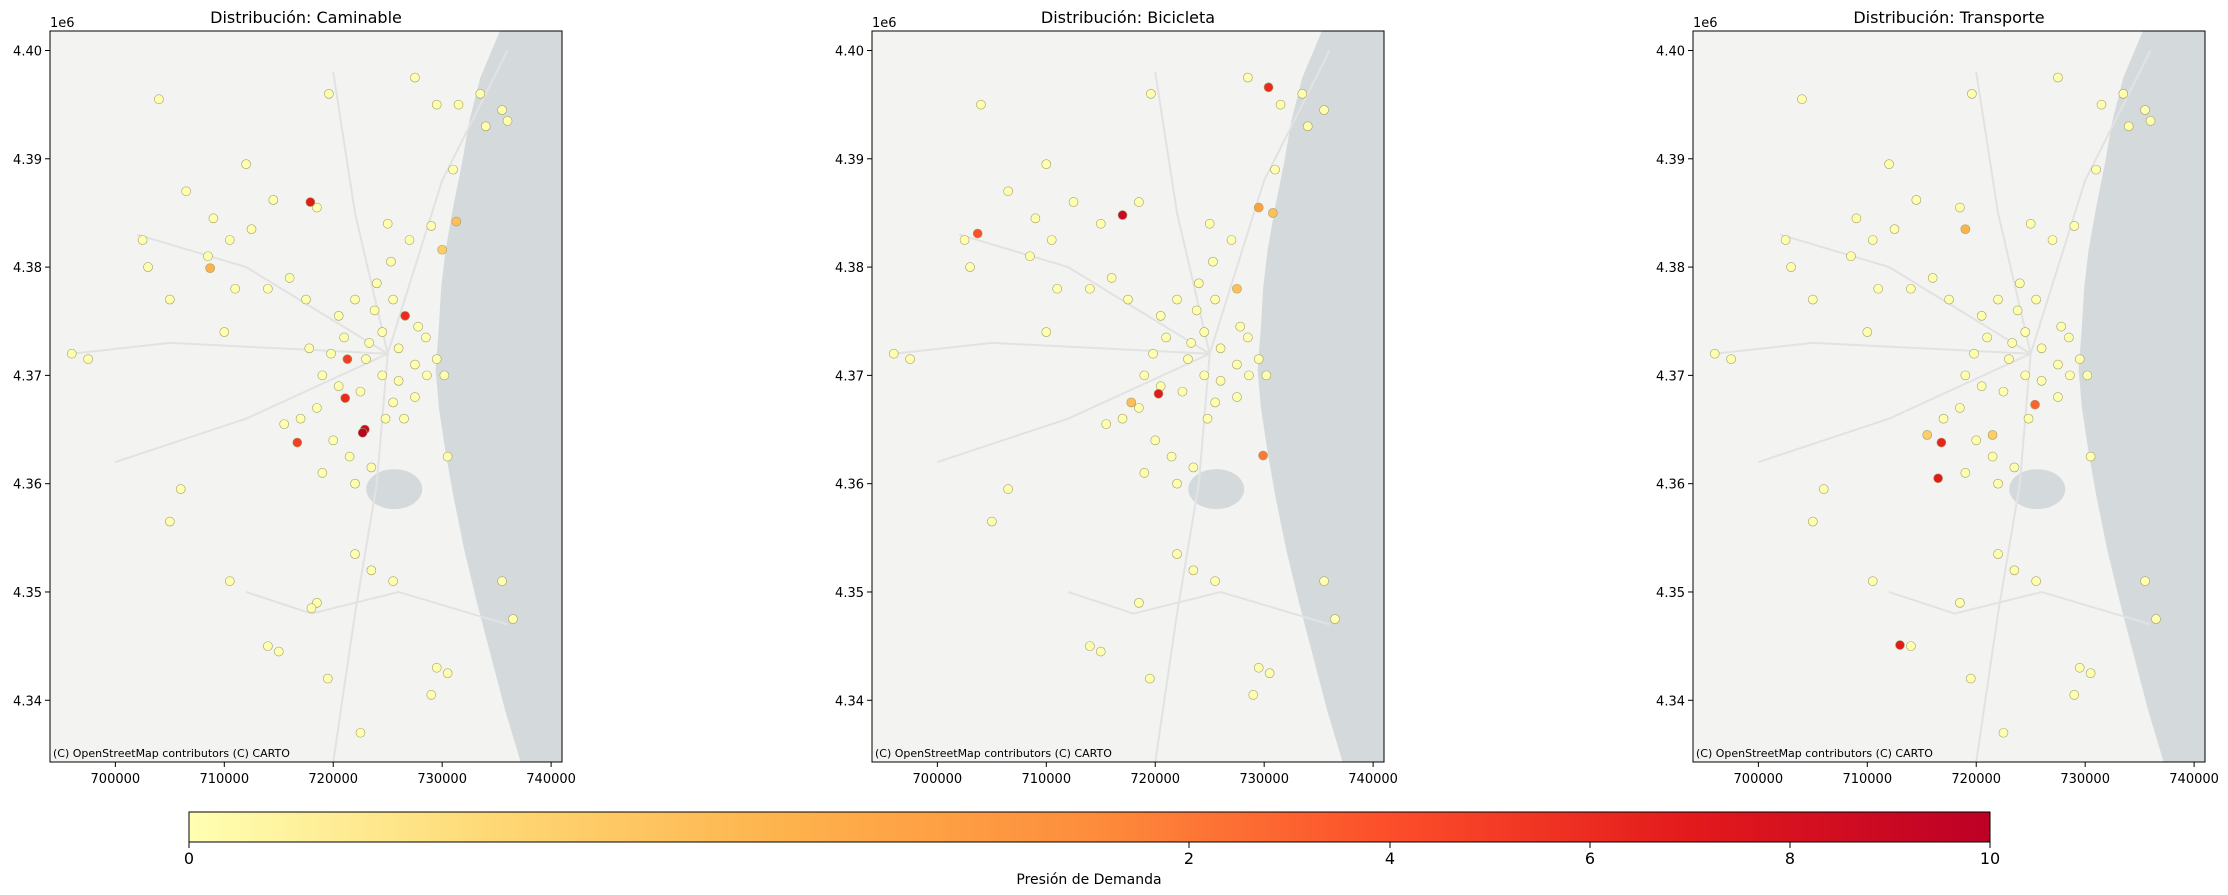 The image size is (2228, 895). Describe the element at coordinates (189, 858) in the screenshot. I see `colorbar-tick-label: 0` at that location.